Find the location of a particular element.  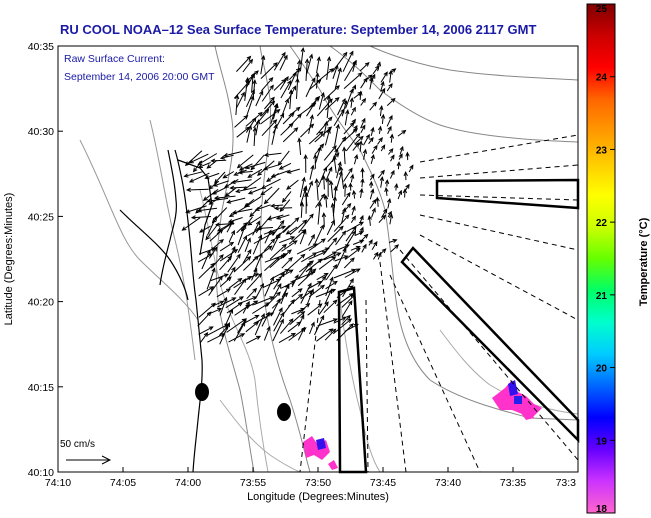

sector-line is located at coordinates (489, 355).